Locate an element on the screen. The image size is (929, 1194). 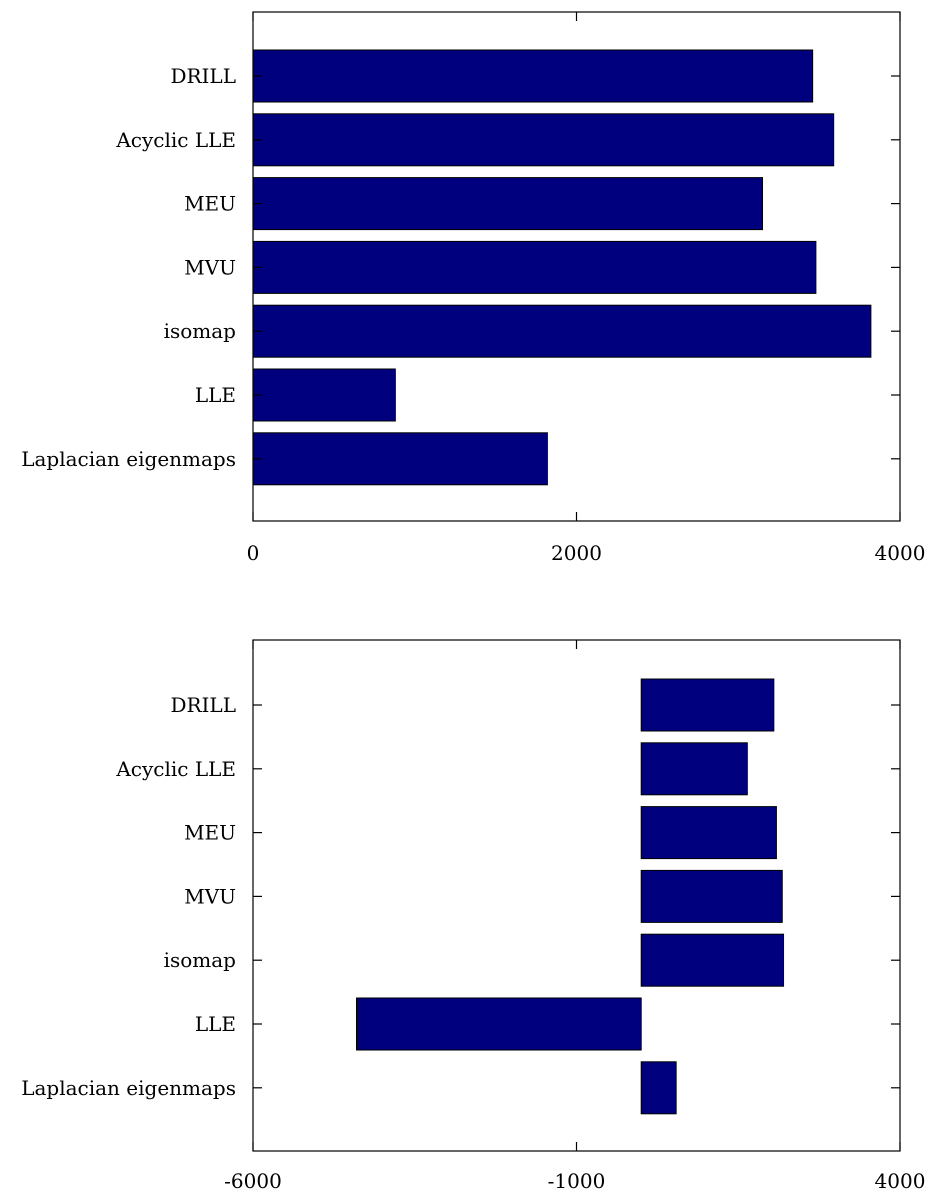
x-tick-label-1: 2000 is located at coordinates (576, 553).